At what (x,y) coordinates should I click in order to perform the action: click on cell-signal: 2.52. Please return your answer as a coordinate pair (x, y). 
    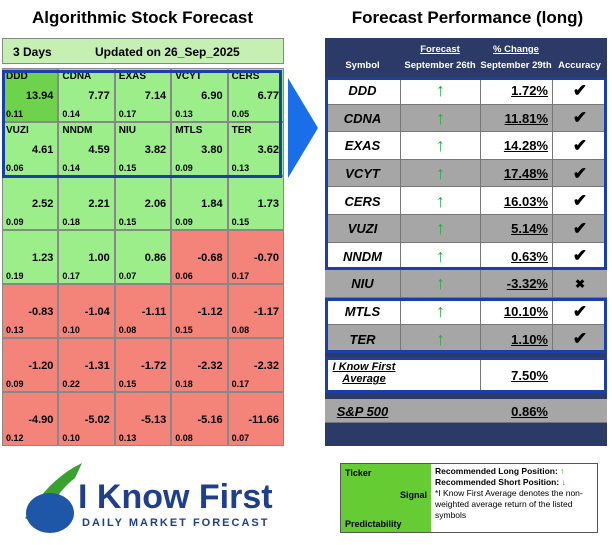
    Looking at the image, I should click on (42, 204).